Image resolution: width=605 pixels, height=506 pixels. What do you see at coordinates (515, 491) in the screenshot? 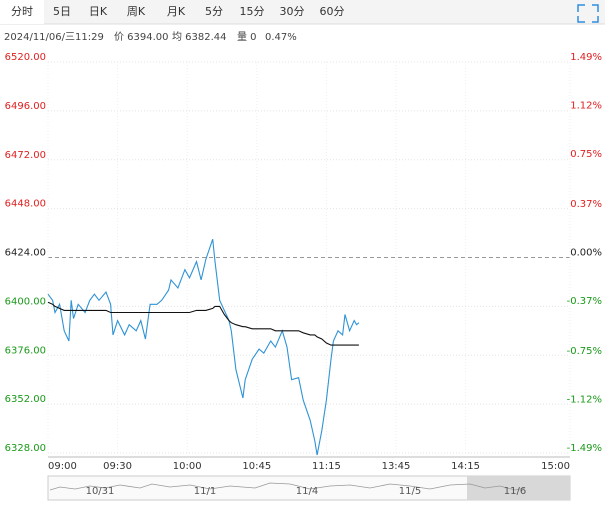
I see `navigator-date: 11/6` at bounding box center [515, 491].